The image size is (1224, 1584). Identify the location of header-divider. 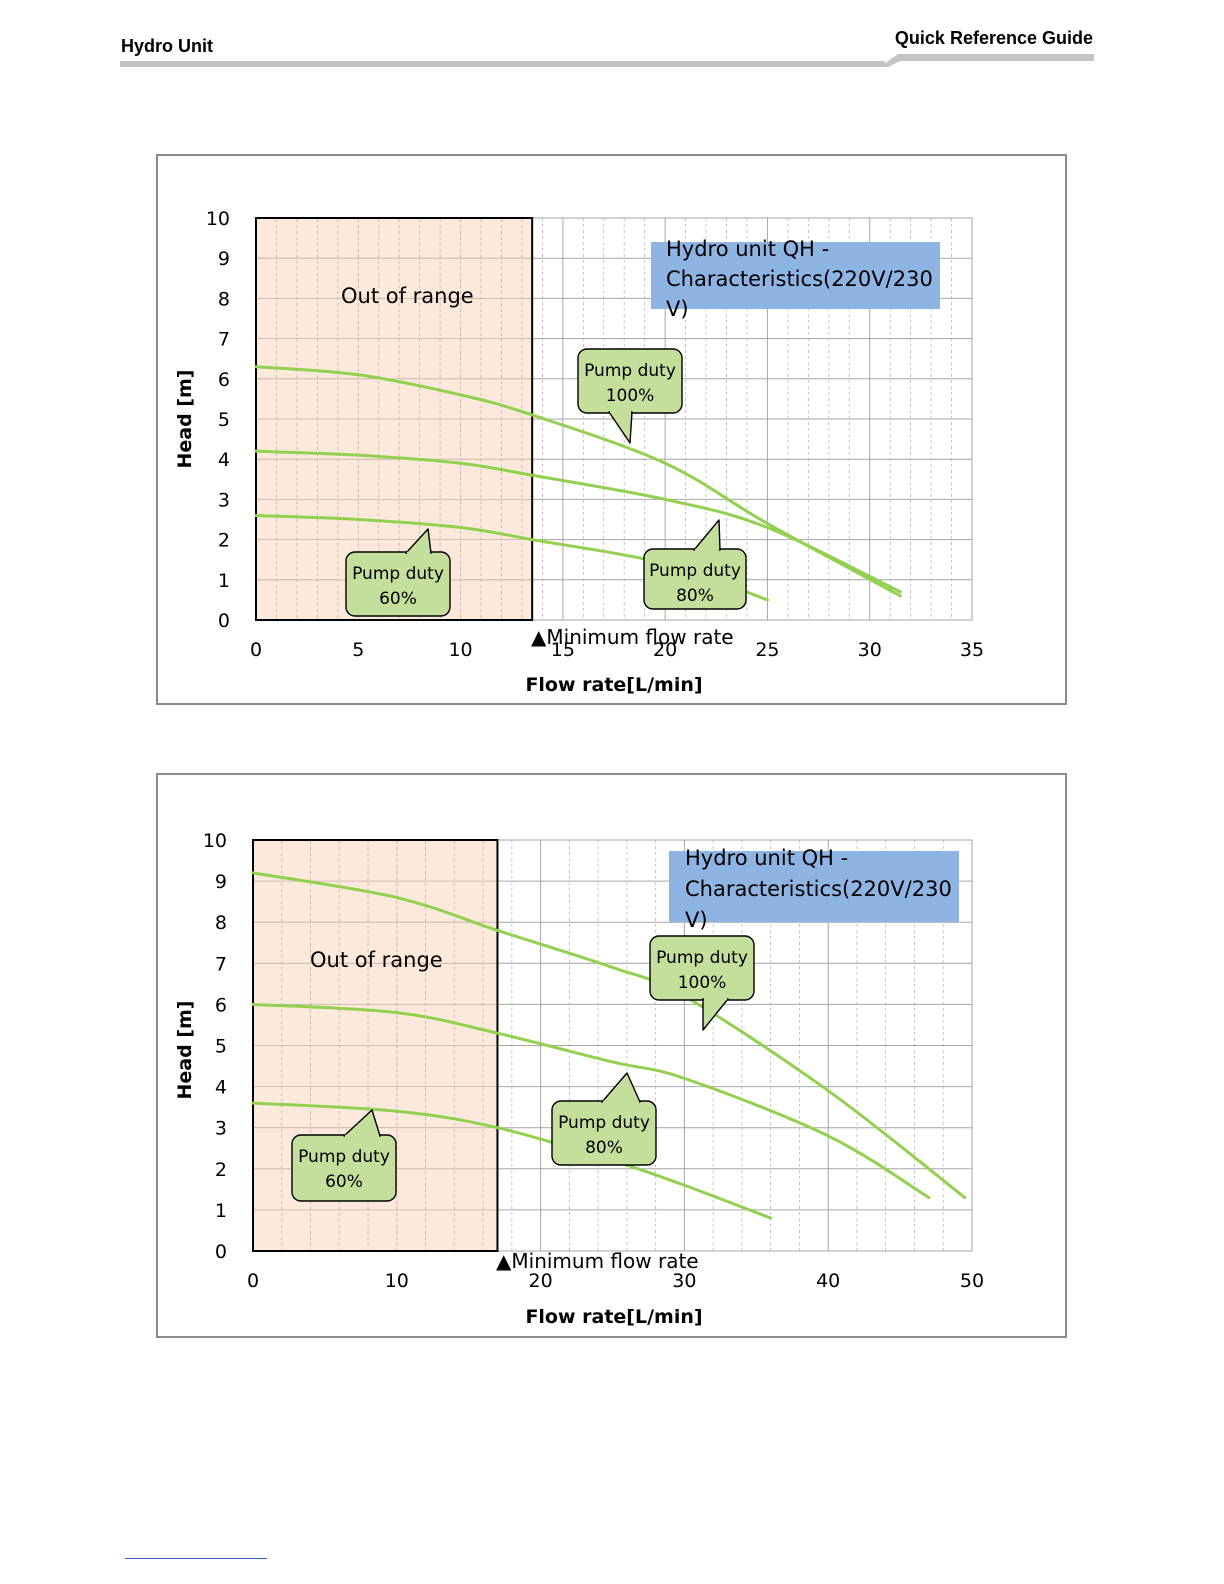
(607, 60).